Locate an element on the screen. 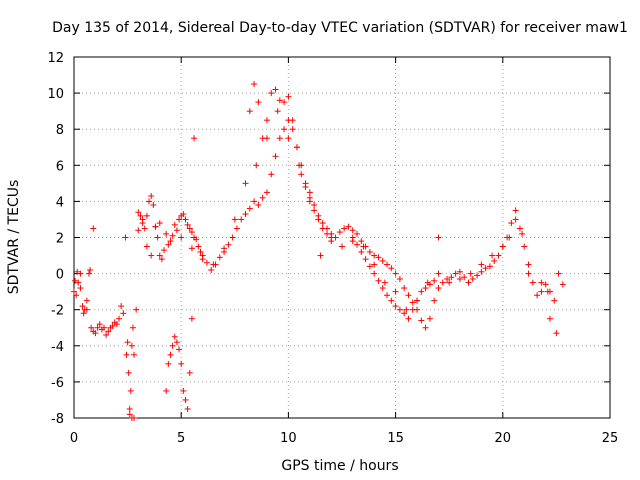  y-tick-label: -2 is located at coordinates (57, 311).